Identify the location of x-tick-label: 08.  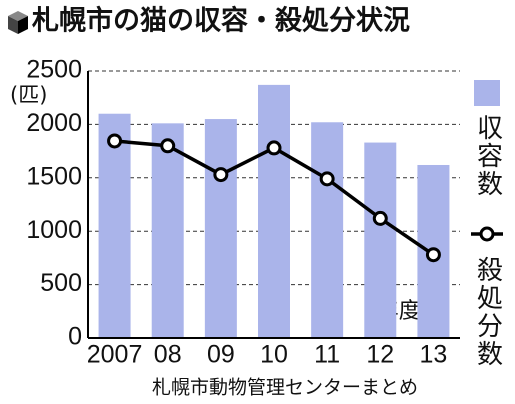
(168, 355).